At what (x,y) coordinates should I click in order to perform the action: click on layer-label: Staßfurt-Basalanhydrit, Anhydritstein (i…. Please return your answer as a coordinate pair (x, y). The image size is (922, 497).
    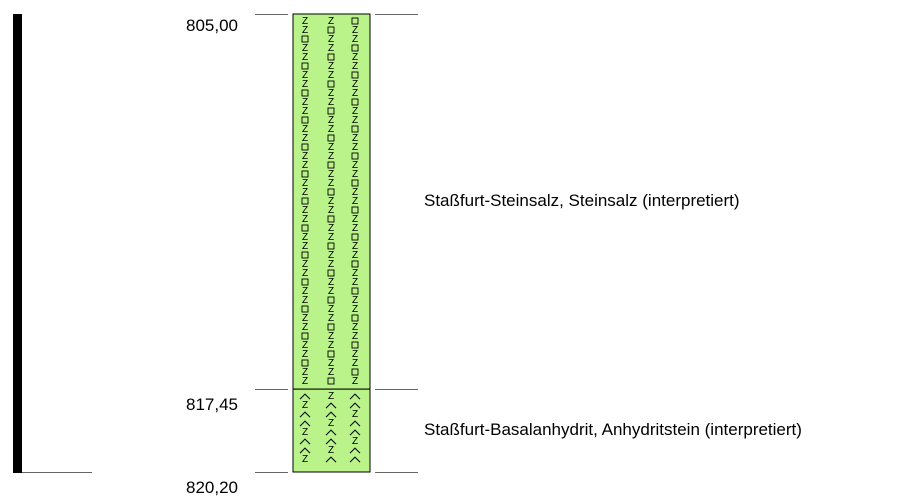
    Looking at the image, I should click on (613, 429).